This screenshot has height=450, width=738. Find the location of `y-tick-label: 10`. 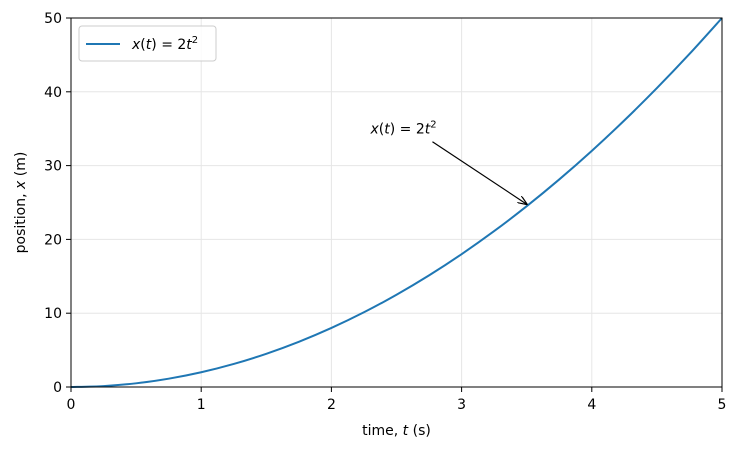

y-tick-label: 10 is located at coordinates (53, 314).